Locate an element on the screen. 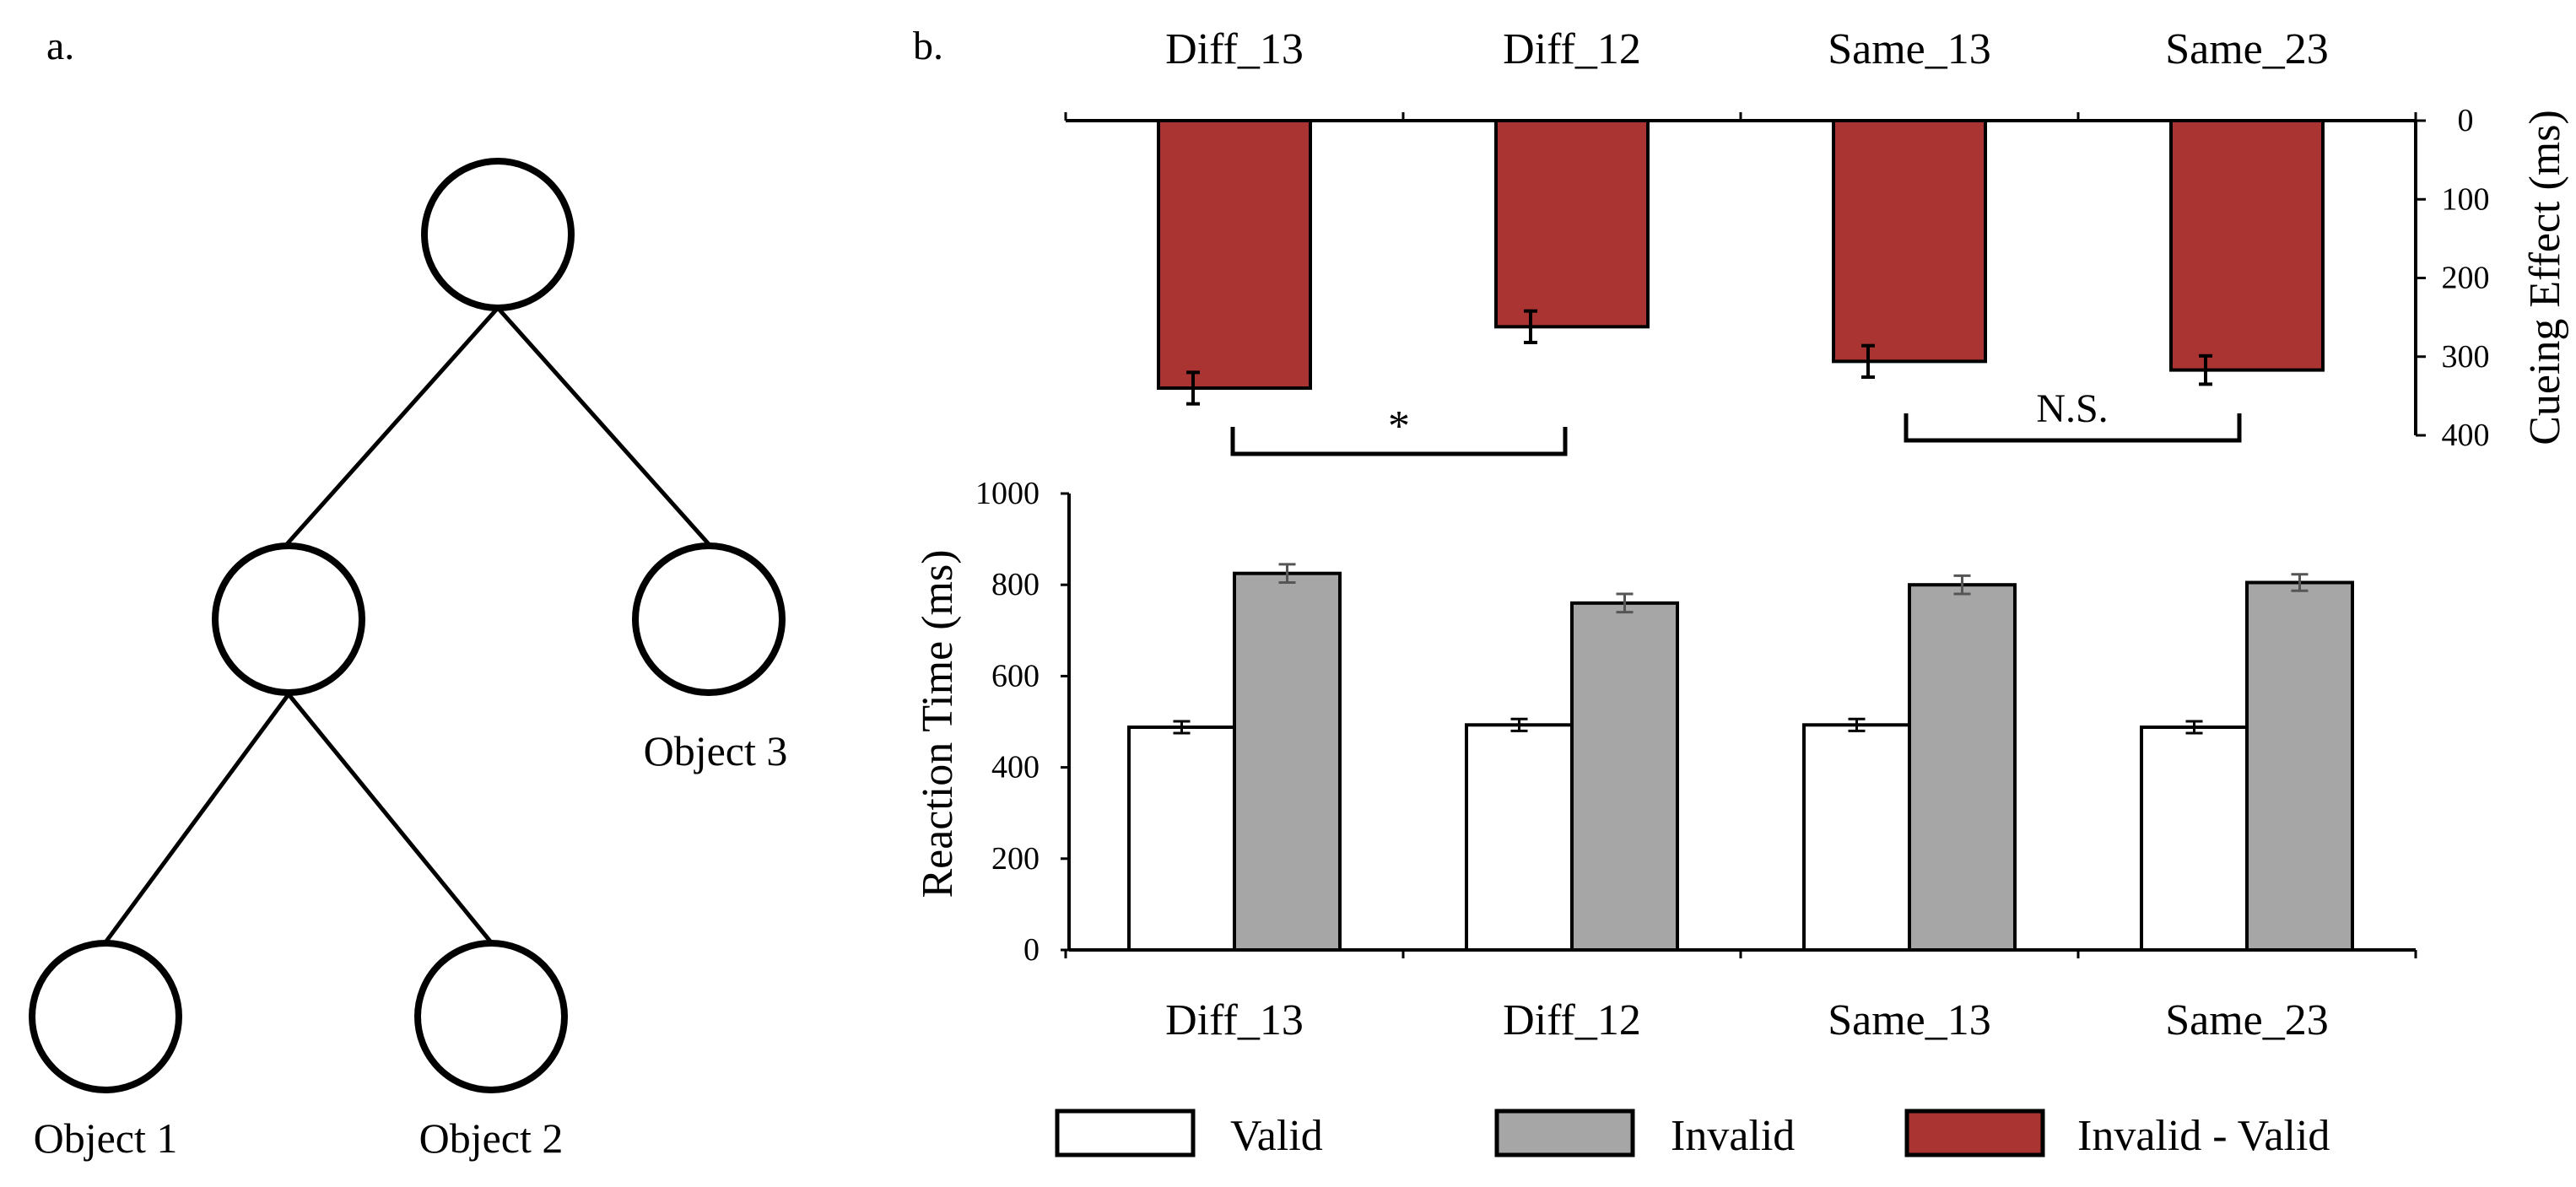  legend: Valid Invalid Invalid - Valid is located at coordinates (1692, 1134).